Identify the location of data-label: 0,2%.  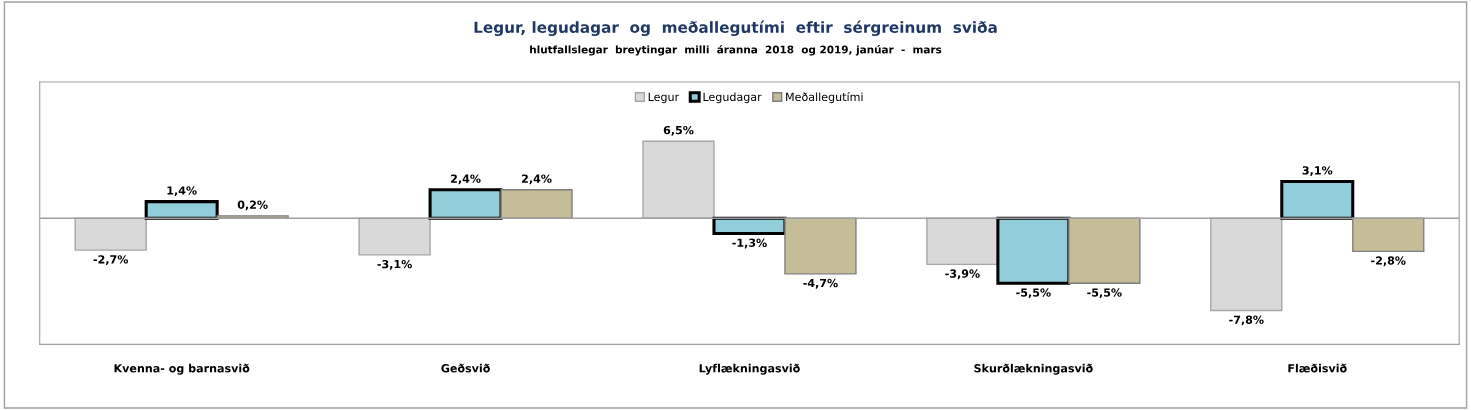
(252, 205).